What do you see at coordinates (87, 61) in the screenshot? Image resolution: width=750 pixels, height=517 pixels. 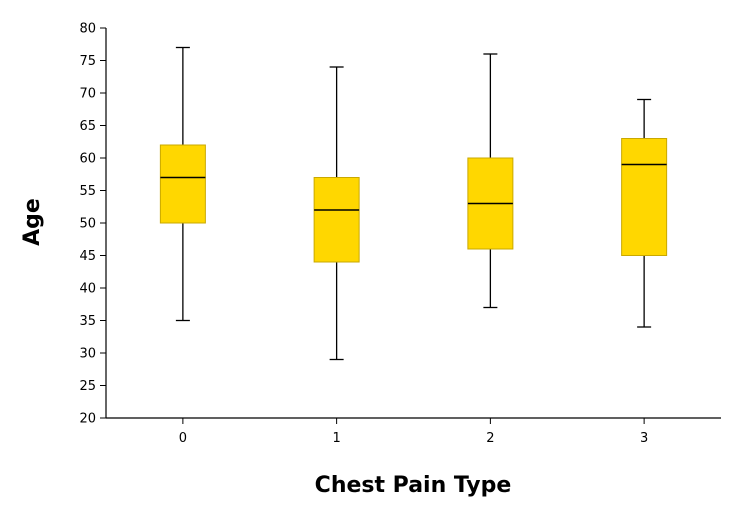 I see `y-tick-label: 75` at bounding box center [87, 61].